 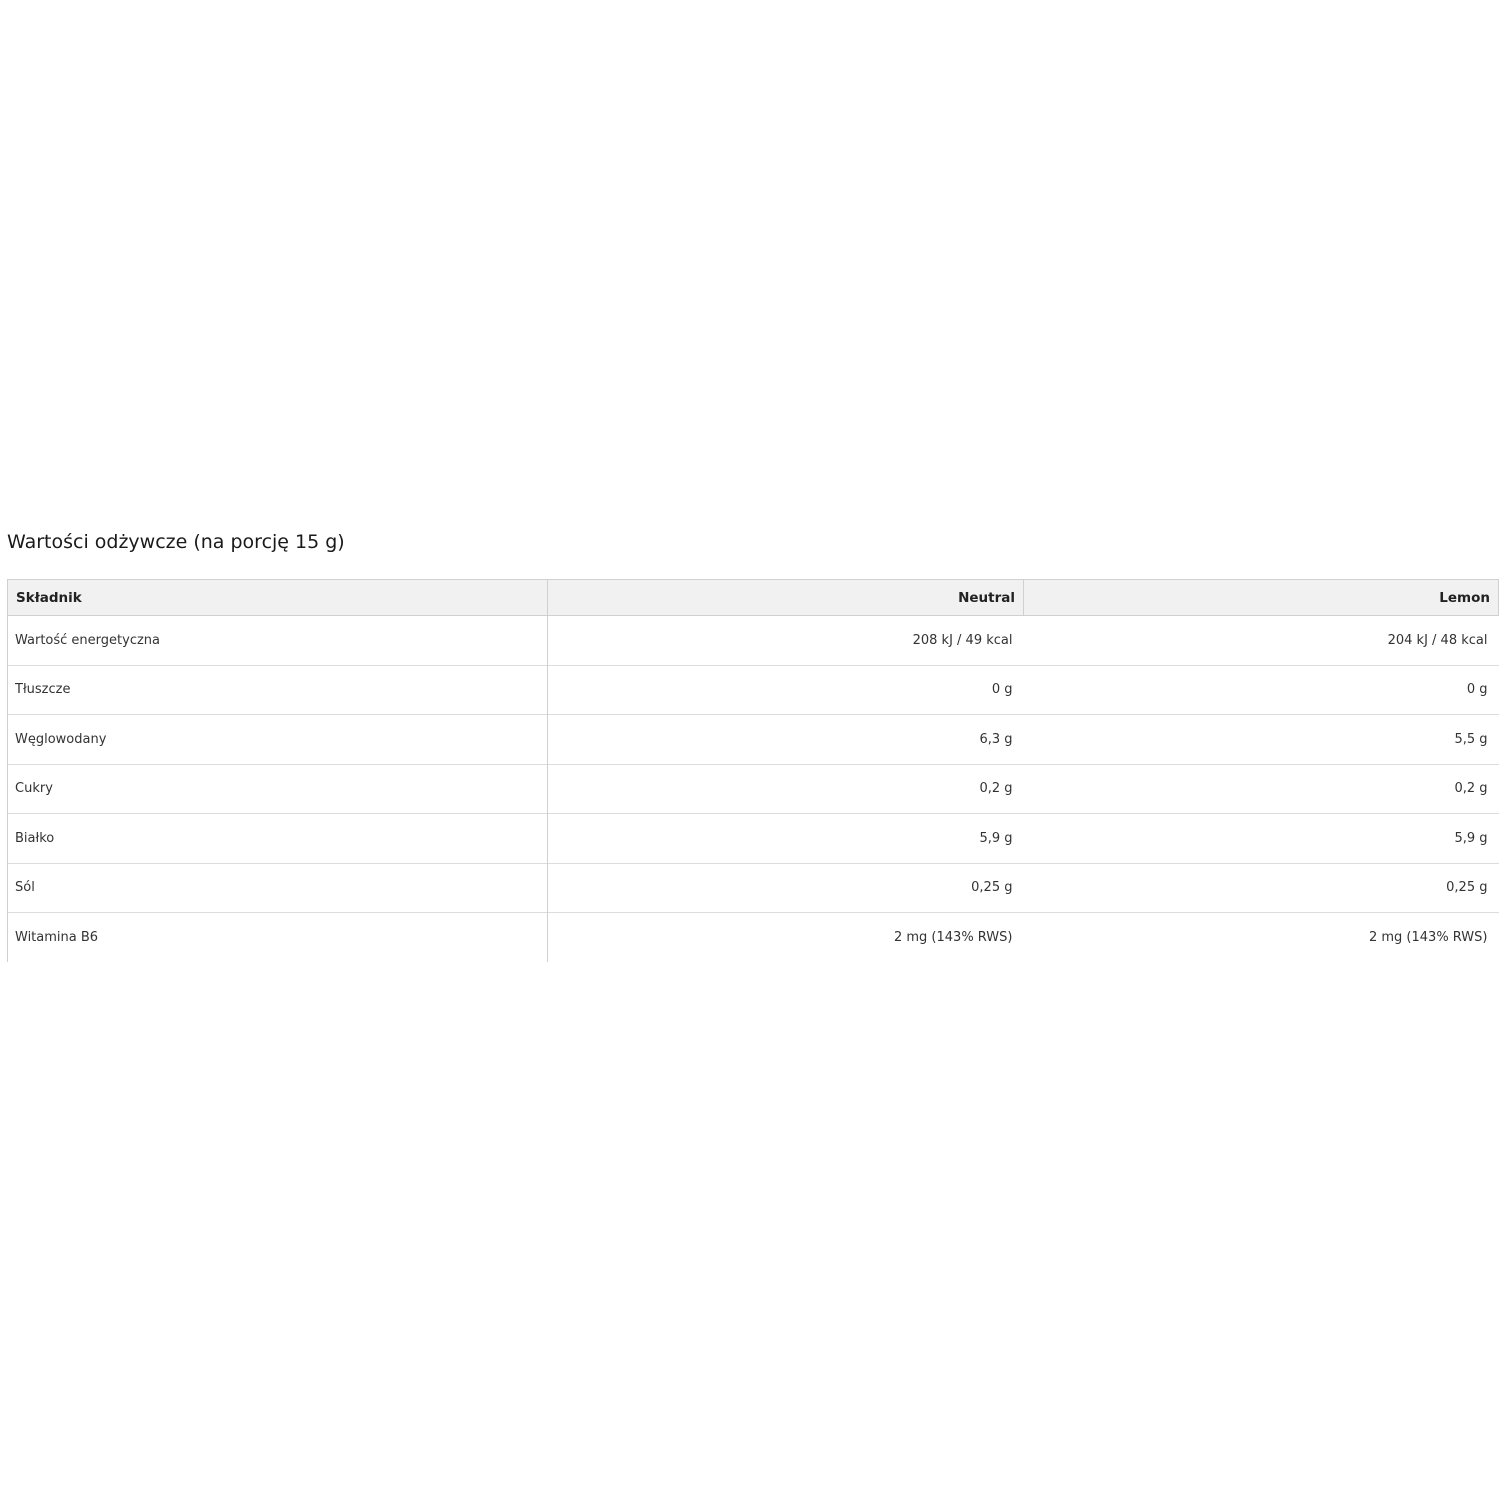 What do you see at coordinates (785, 689) in the screenshot?
I see `cell-neutral: 0 g` at bounding box center [785, 689].